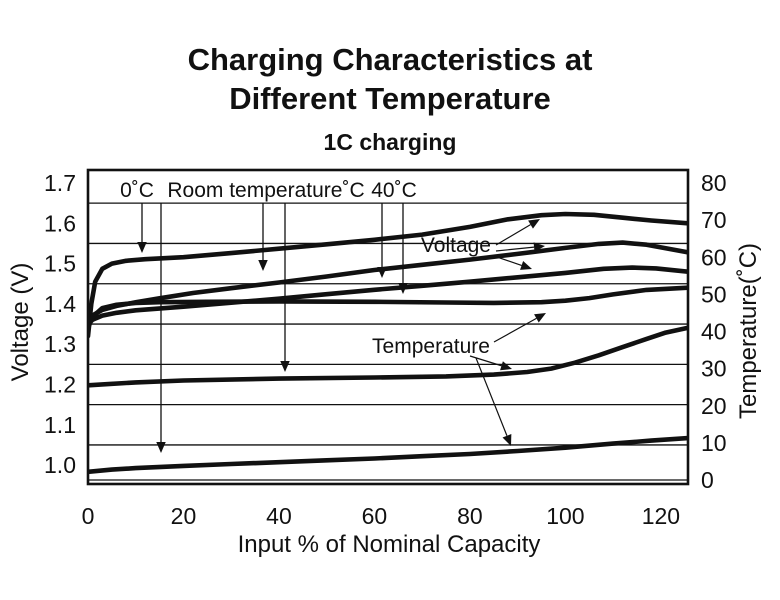 This screenshot has height=600, width=780. What do you see at coordinates (403, 288) in the screenshot?
I see `condition-arrow-5-head` at bounding box center [403, 288].